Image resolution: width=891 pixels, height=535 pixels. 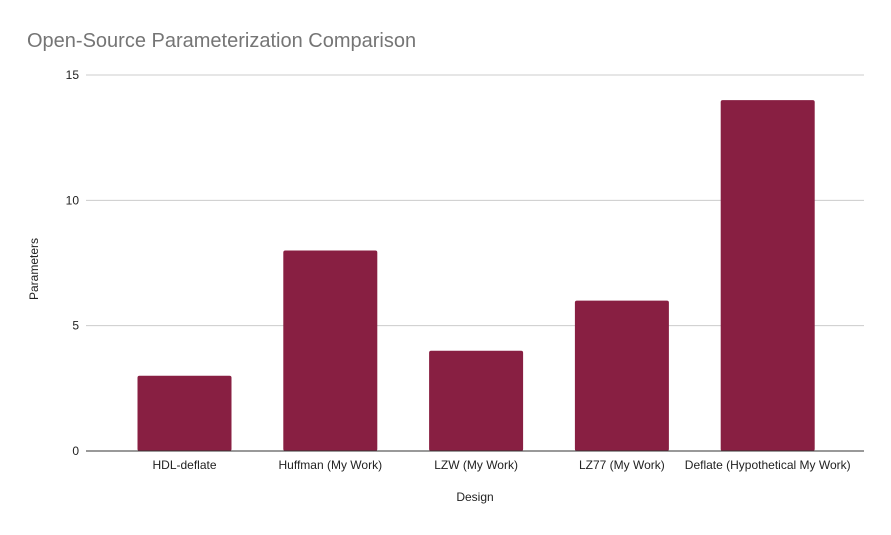 I want to click on y-tick-label: 0, so click(x=75, y=451).